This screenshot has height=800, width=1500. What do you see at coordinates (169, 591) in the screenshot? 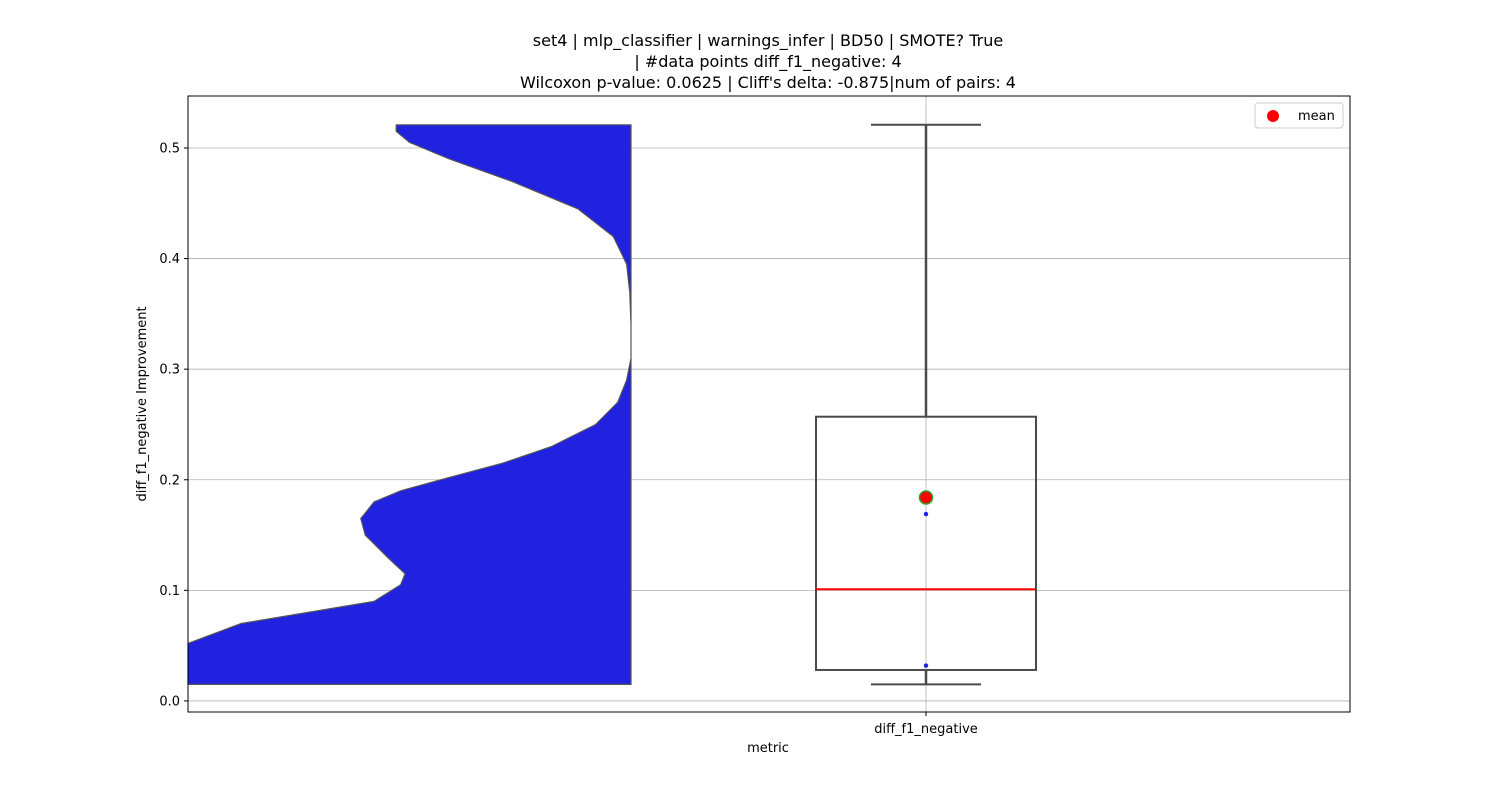
I see `y-tick-label: 0.1` at bounding box center [169, 591].